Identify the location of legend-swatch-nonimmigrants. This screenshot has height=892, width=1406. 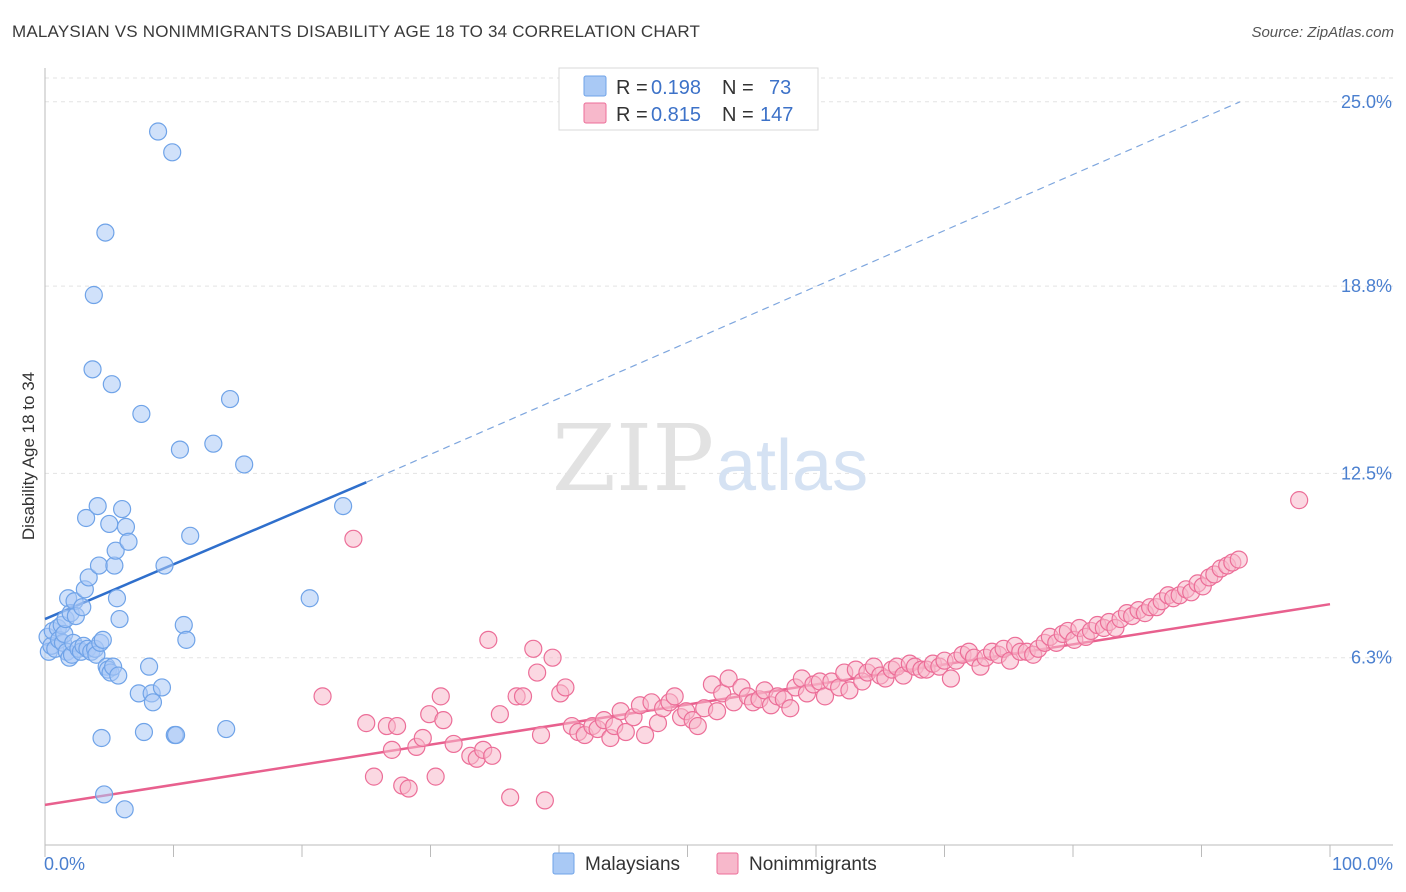
(595, 113).